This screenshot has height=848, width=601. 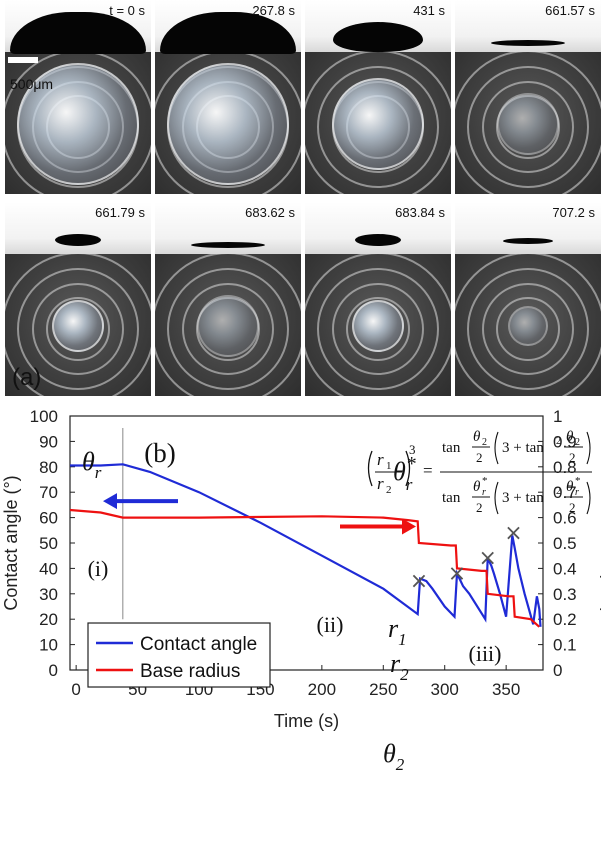 What do you see at coordinates (330, 624) in the screenshot?
I see `region-label: (ii)` at bounding box center [330, 624].